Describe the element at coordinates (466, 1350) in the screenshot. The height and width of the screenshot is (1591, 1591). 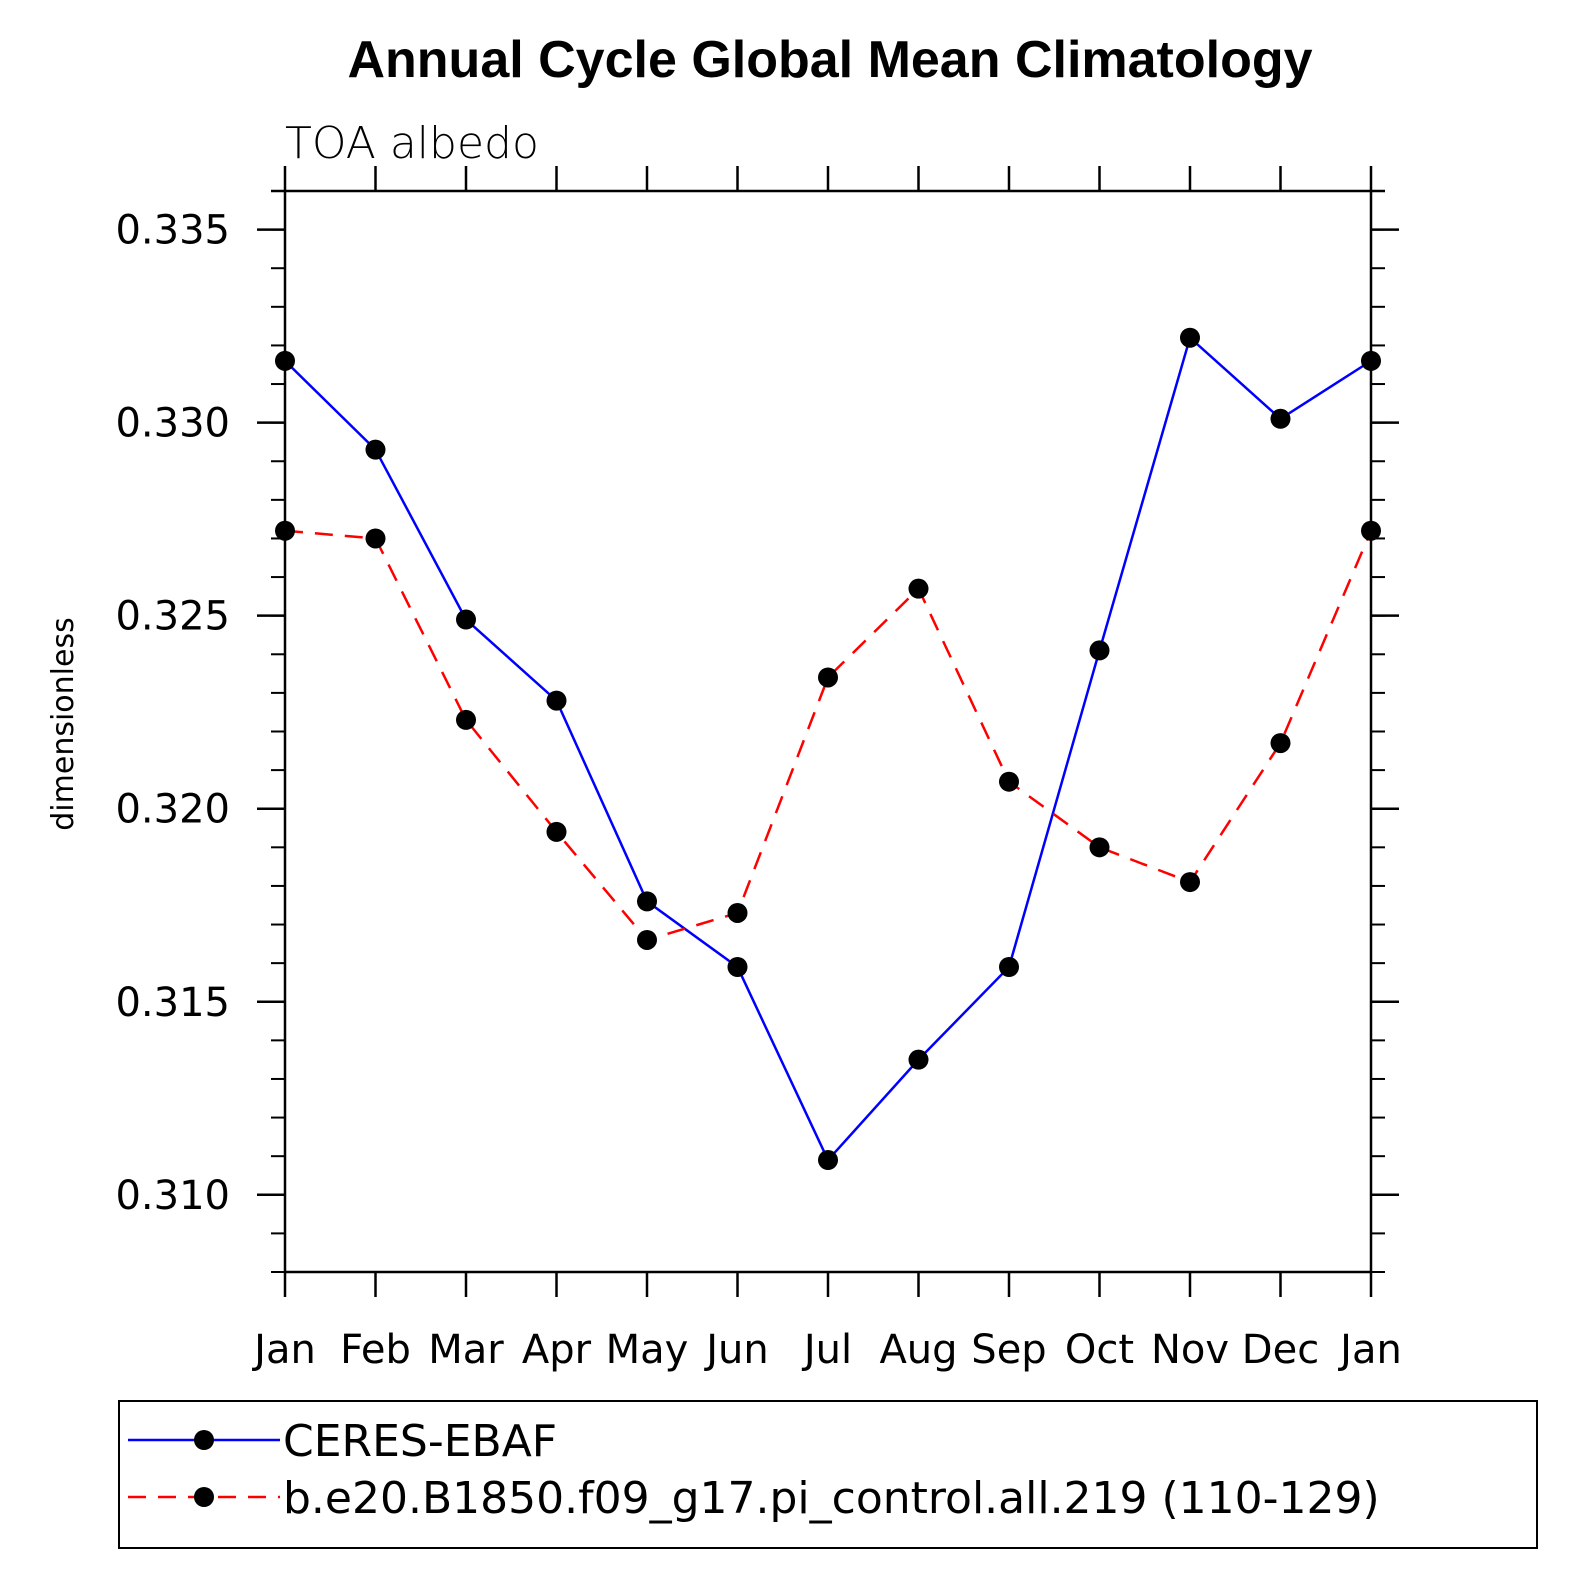
I see `x-tick-label: Mar` at that location.